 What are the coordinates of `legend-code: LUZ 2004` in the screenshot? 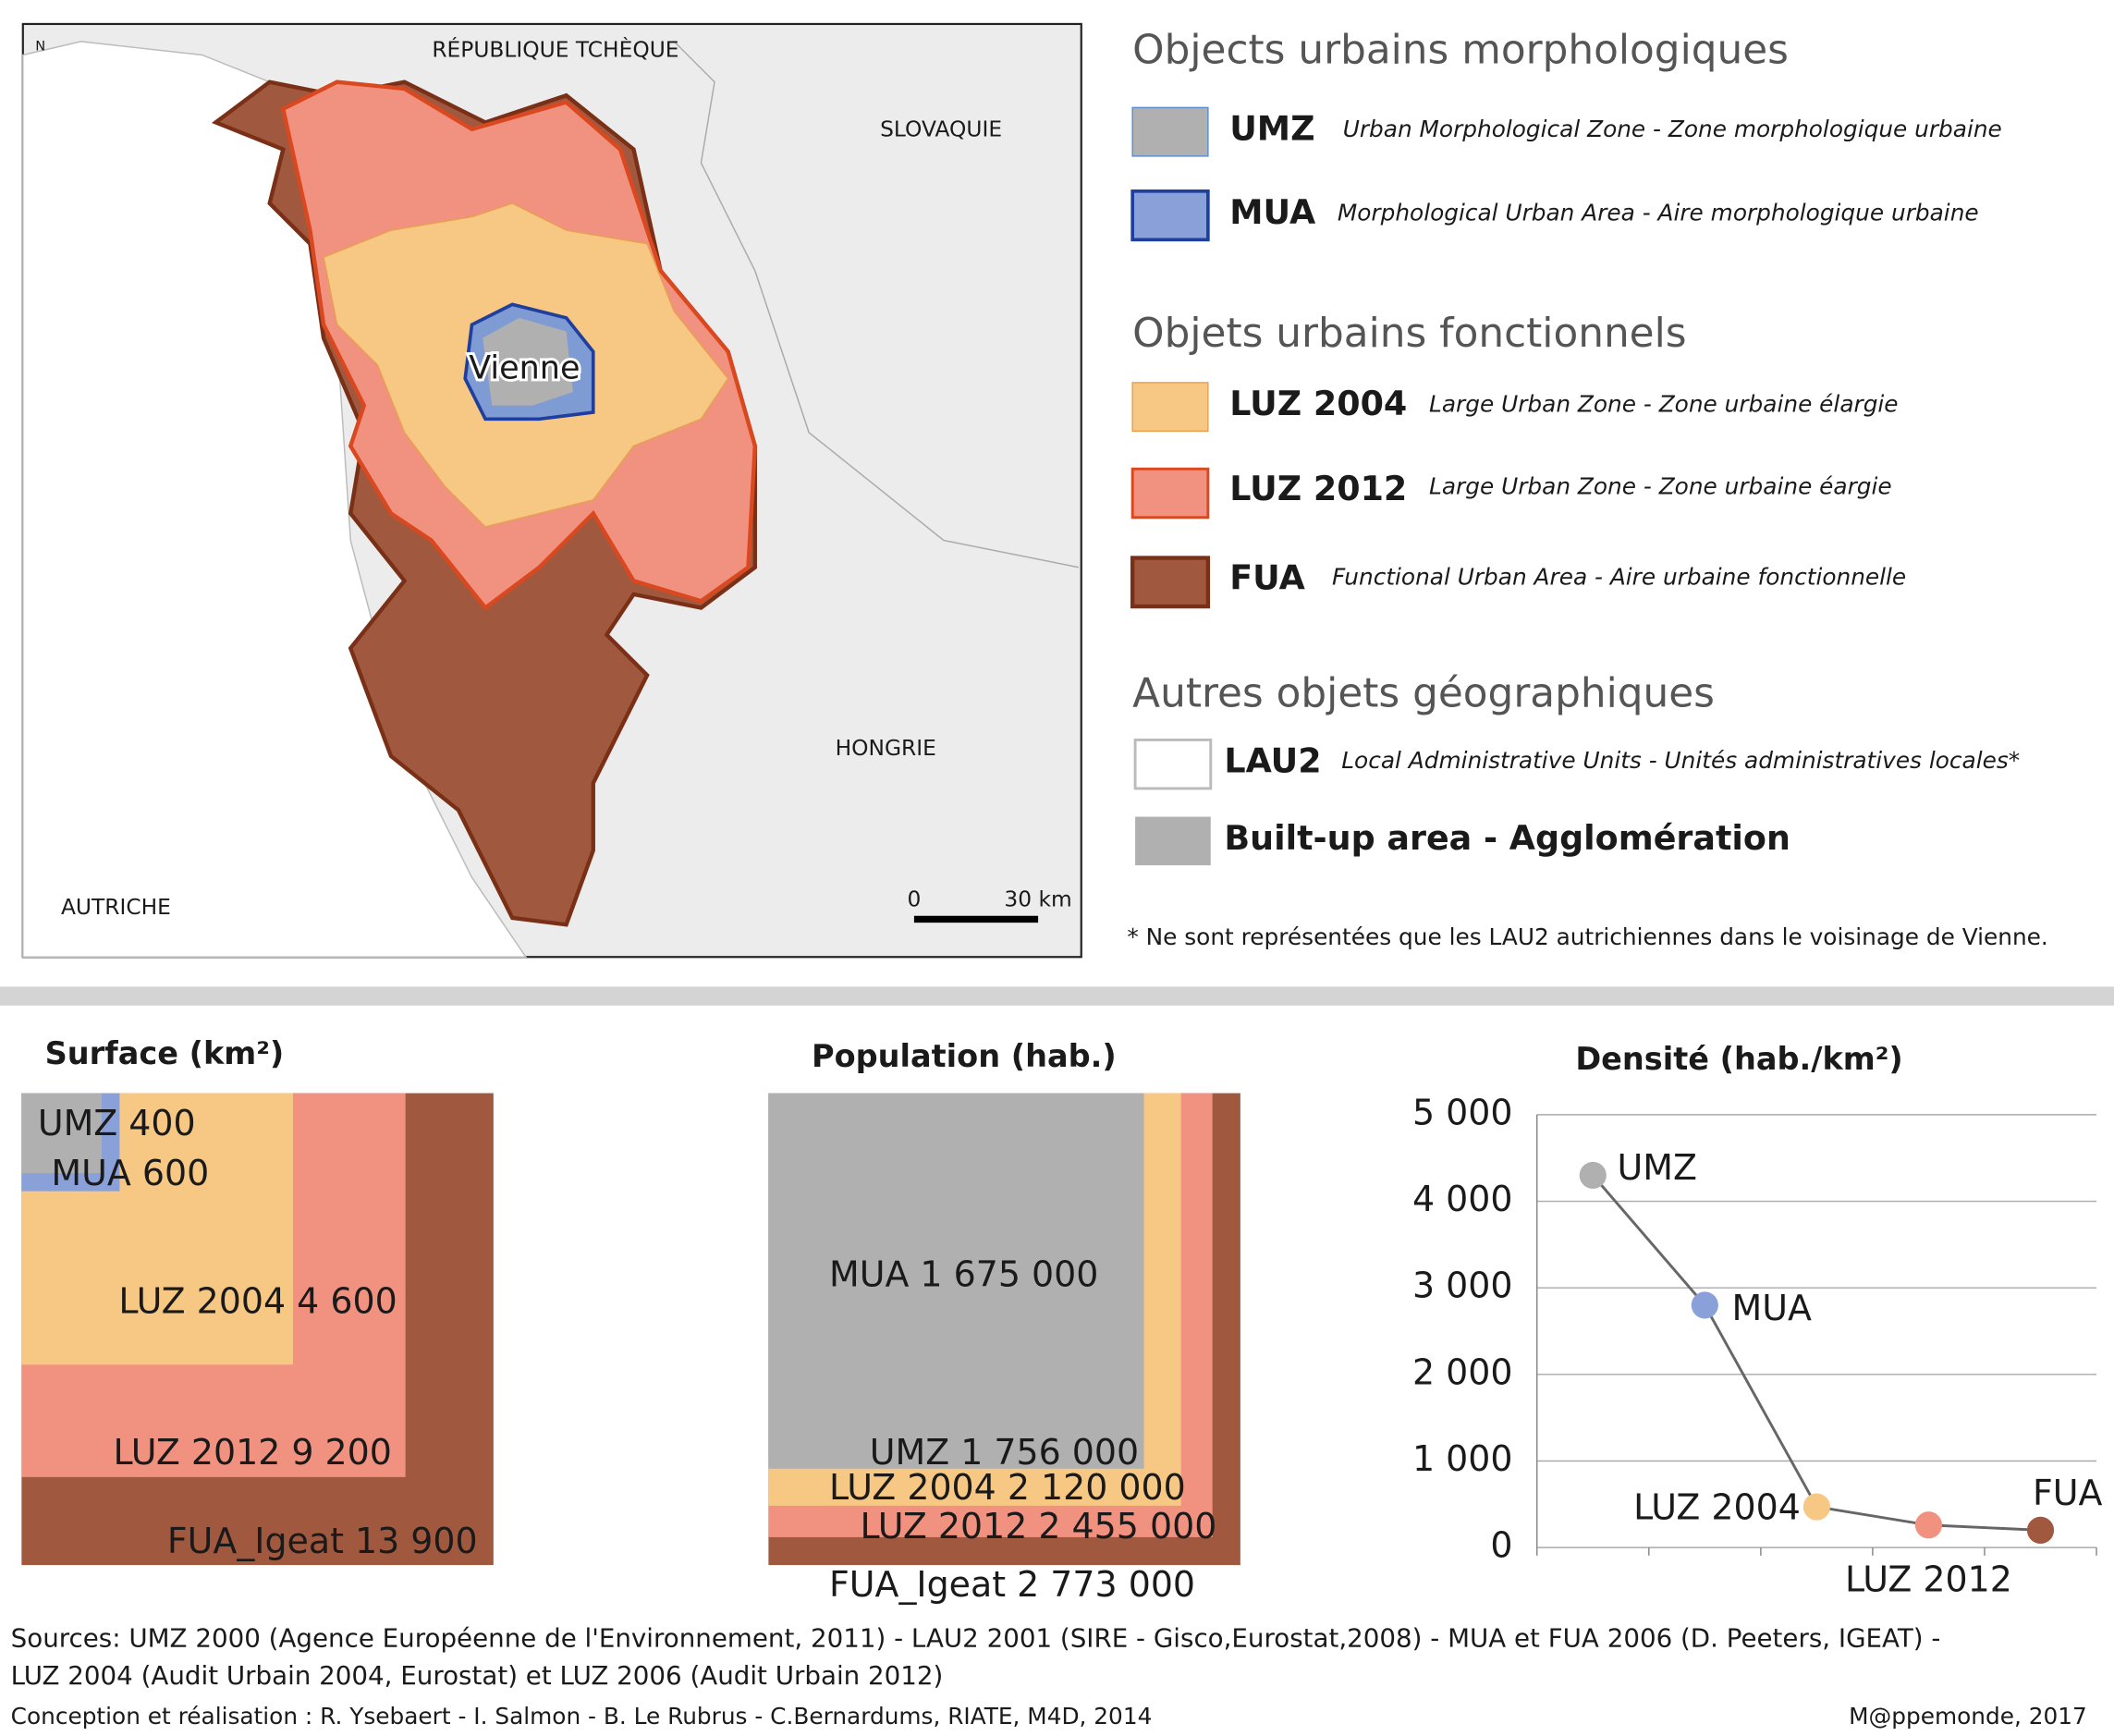 It's located at (1318, 403).